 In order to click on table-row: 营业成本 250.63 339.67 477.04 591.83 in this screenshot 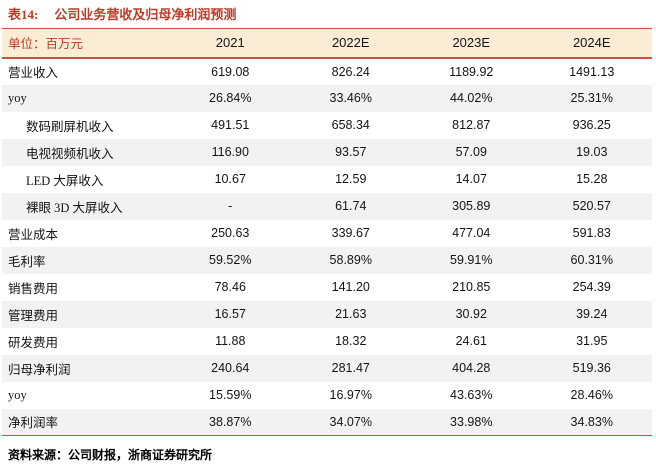, I will do `click(327, 233)`.